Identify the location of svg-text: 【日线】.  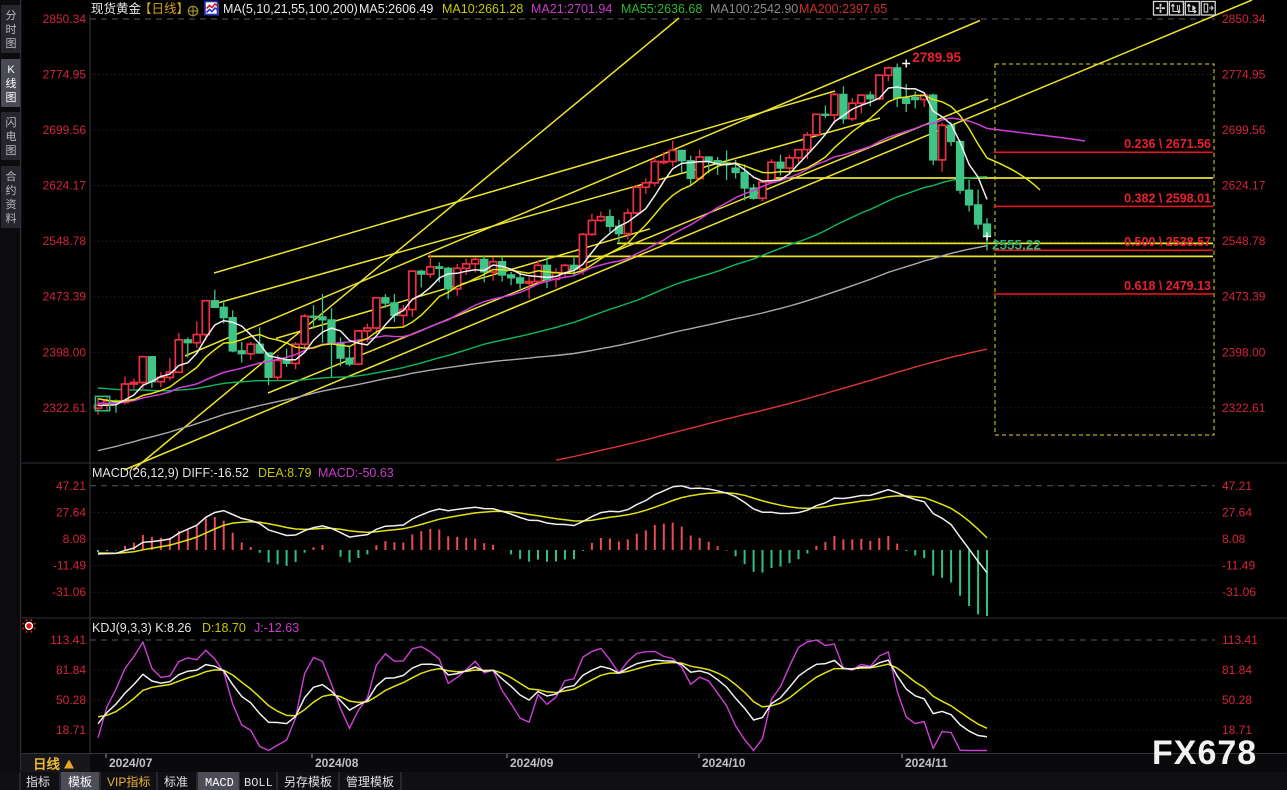
(164, 9).